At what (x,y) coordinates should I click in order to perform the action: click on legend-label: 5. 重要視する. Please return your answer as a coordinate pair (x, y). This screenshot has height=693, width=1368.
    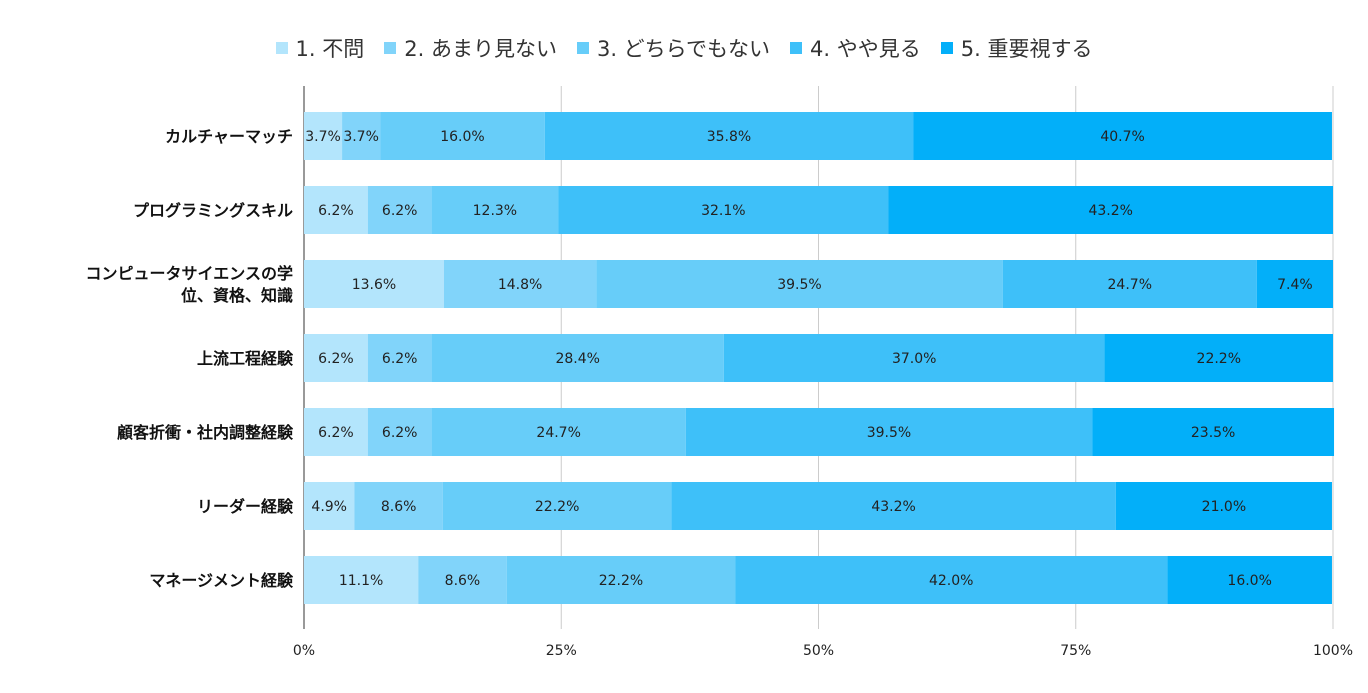
    Looking at the image, I should click on (1026, 49).